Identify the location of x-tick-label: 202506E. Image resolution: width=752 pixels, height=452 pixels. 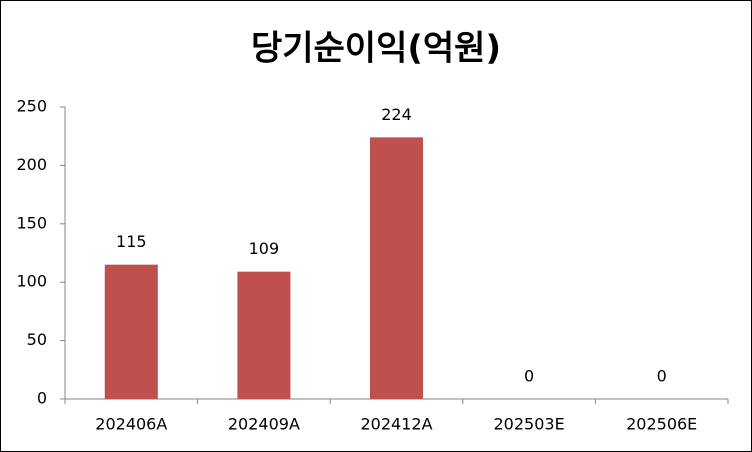
(661, 424).